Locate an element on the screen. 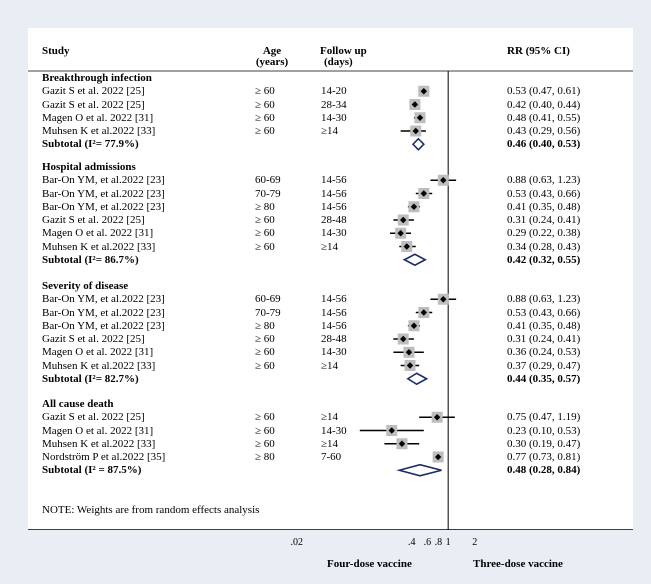  study-rr-label: 0.77 (0.73, 0.81) is located at coordinates (544, 457).